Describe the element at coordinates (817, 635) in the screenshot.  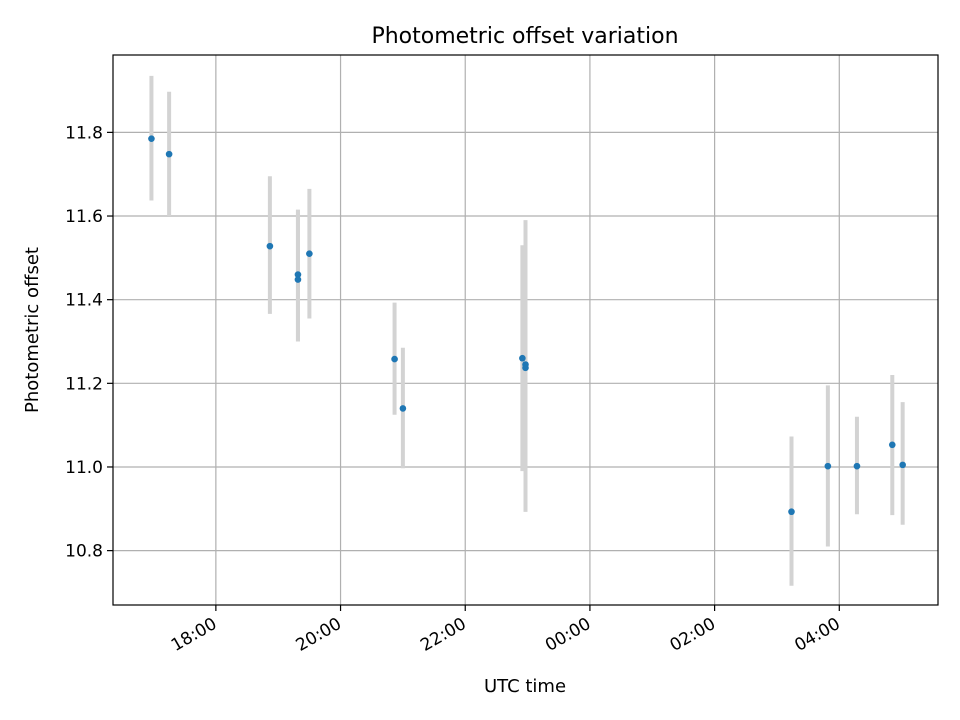
I see `x-tick-label: 04:00` at that location.